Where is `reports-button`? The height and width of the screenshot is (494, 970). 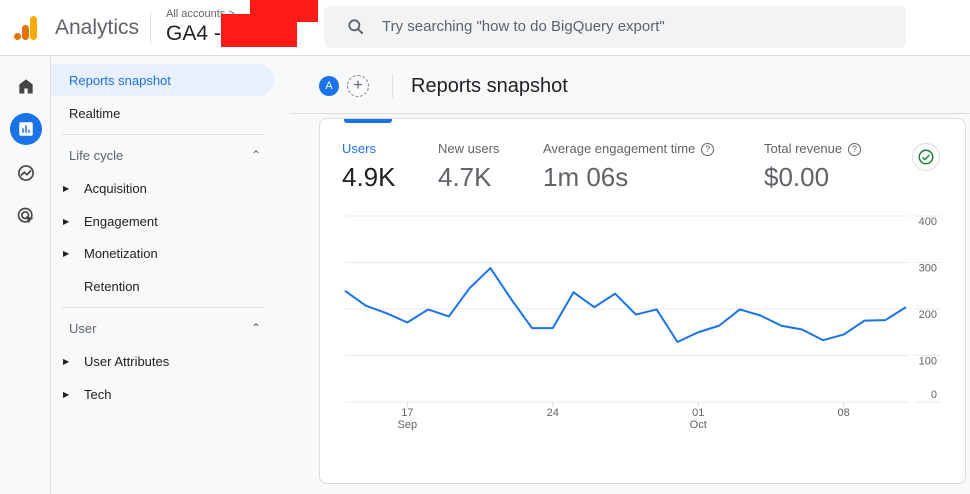 reports-button is located at coordinates (26, 129).